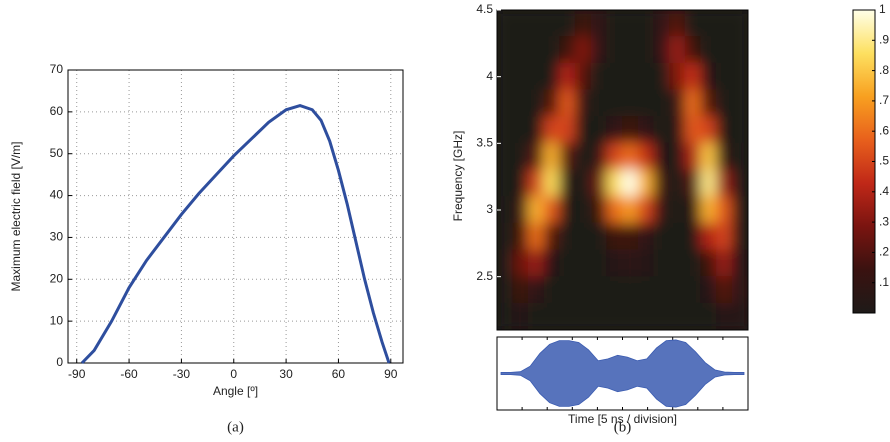 The image size is (890, 442). Describe the element at coordinates (57, 153) in the screenshot. I see `y-tick-label: 50` at that location.